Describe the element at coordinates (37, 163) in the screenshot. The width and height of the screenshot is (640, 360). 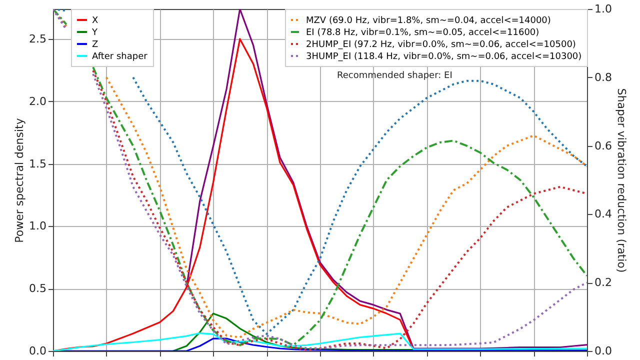
I see `y-tick-label: 1.5` at that location.